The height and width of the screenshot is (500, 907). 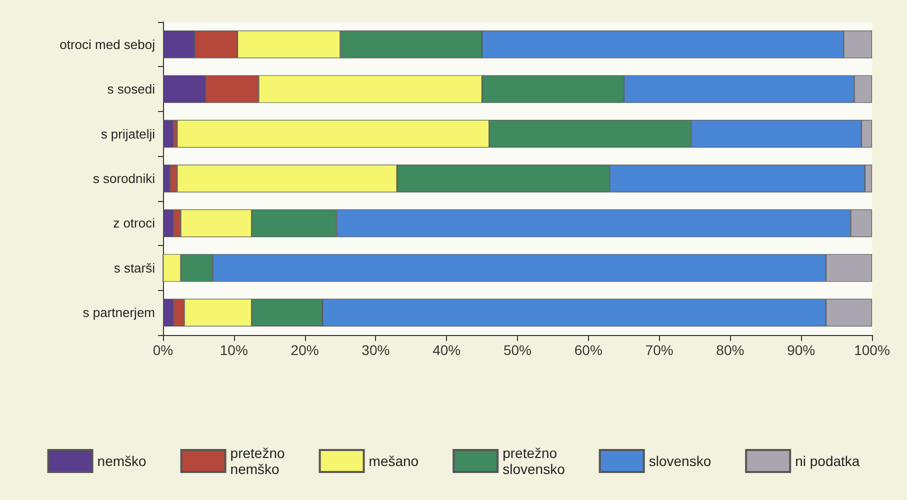 I want to click on y-tick-label: s sosedi, so click(x=131, y=89).